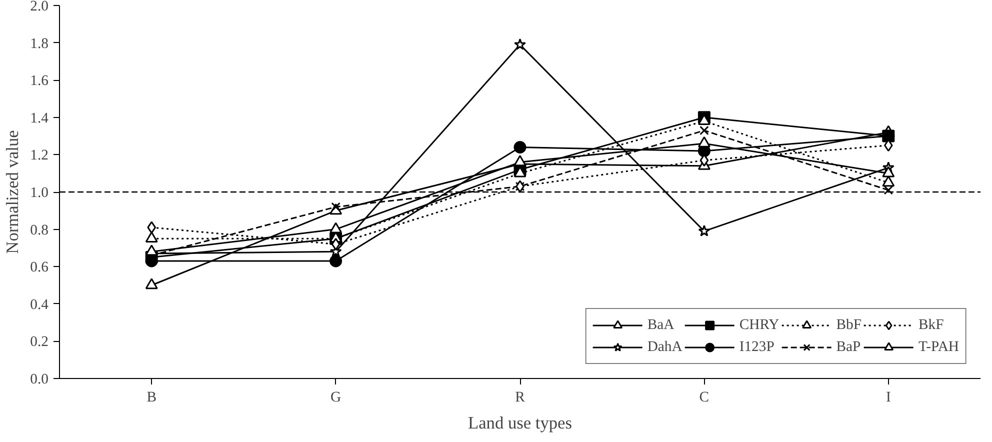  Describe the element at coordinates (756, 347) in the screenshot. I see `legend-label: I123P` at that location.